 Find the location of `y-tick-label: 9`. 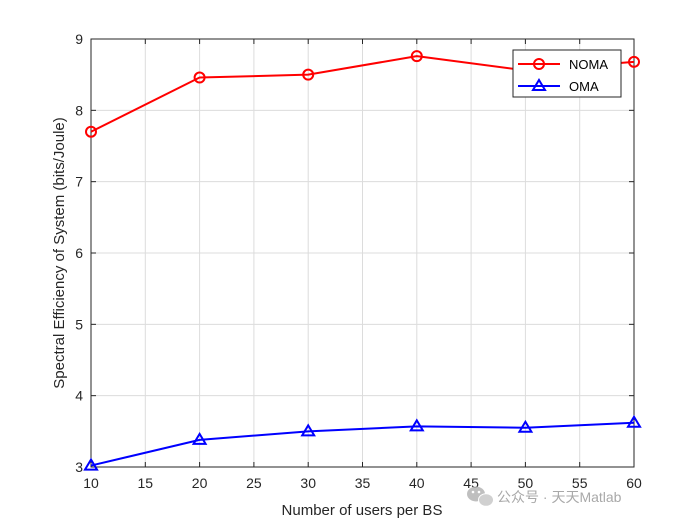

y-tick-label: 9 is located at coordinates (79, 39).